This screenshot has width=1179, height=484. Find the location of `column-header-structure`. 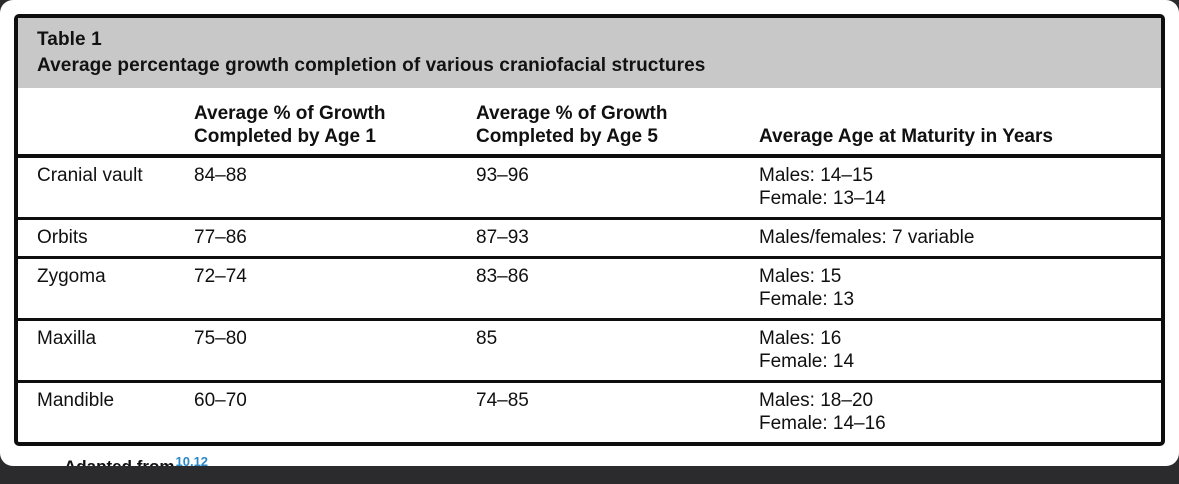

column-header-structure is located at coordinates (106, 122).